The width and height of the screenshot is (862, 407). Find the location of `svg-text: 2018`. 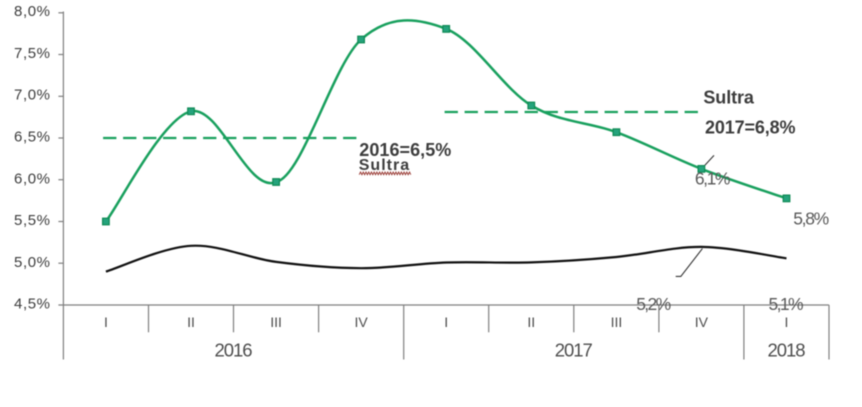

svg-text: 2018 is located at coordinates (787, 350).